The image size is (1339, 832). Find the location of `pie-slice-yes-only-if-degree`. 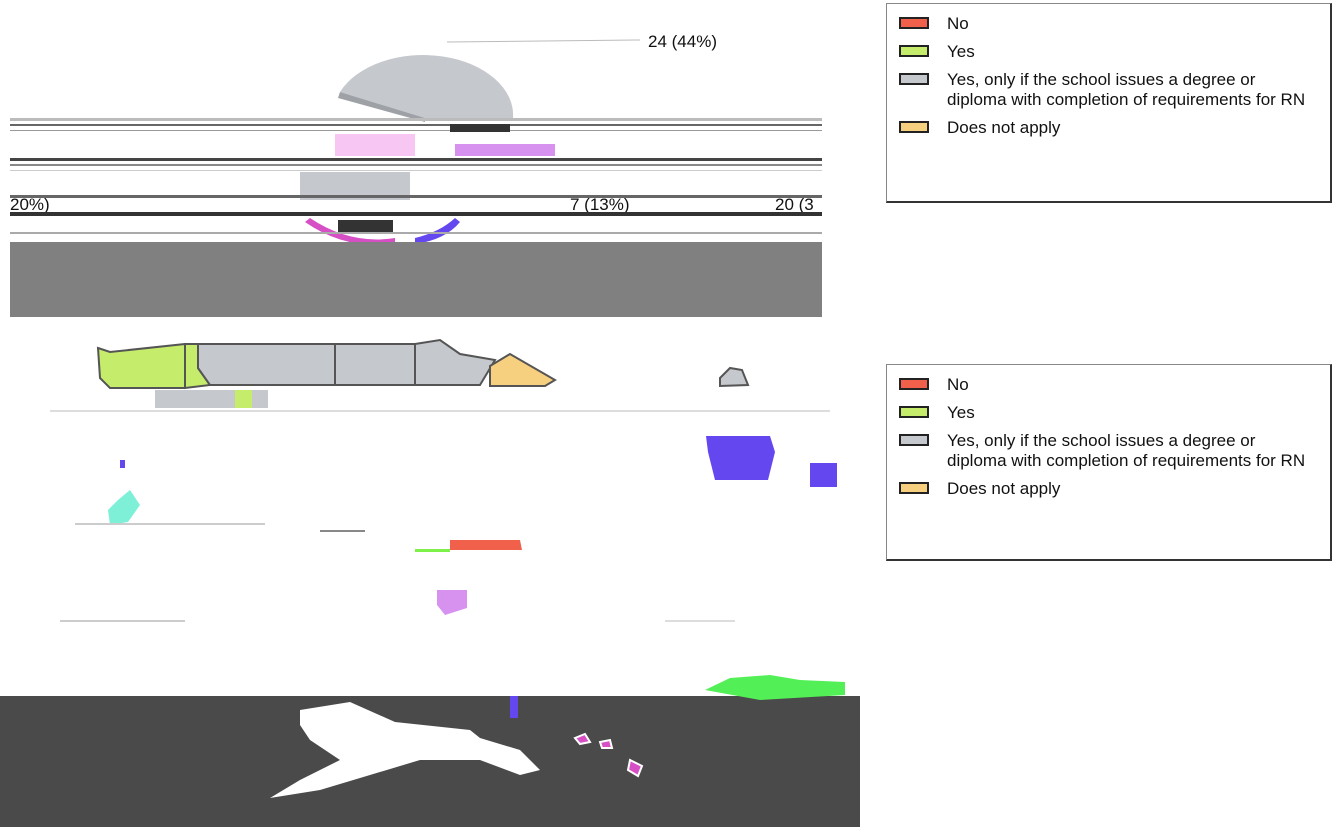

pie-slice-yes-only-if-degree is located at coordinates (427, 86).